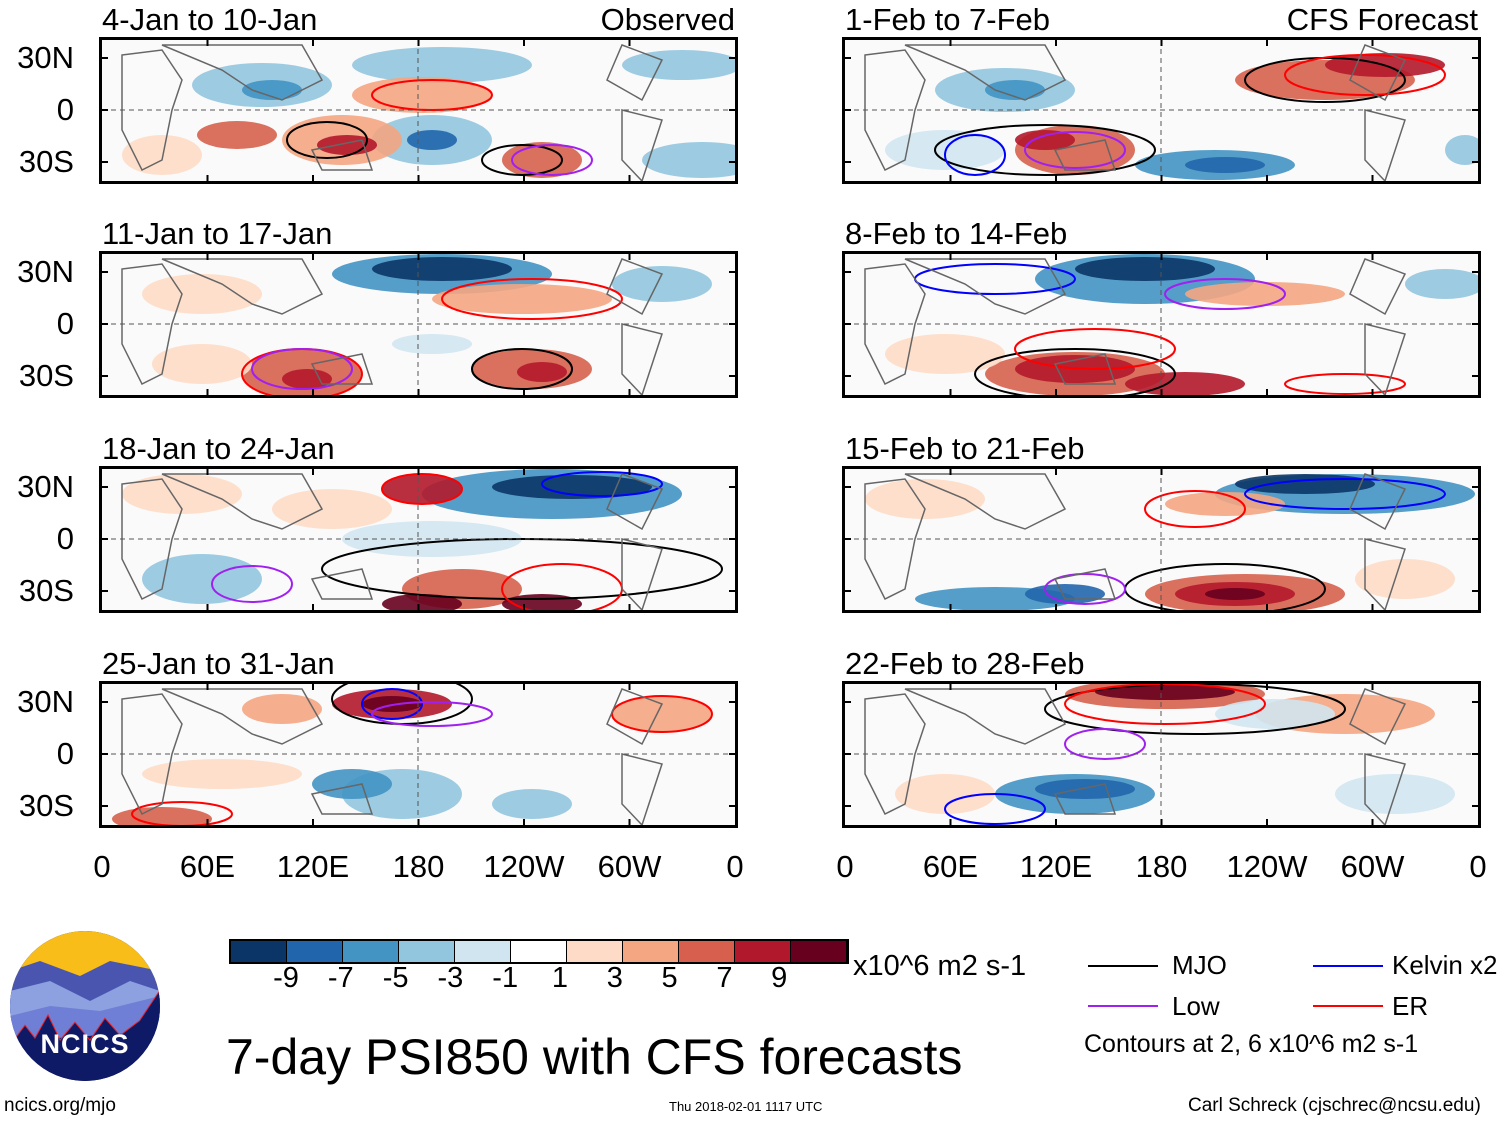 The width and height of the screenshot is (1510, 1121). What do you see at coordinates (1199, 965) in the screenshot?
I see `legend-mjo: MJO` at bounding box center [1199, 965].